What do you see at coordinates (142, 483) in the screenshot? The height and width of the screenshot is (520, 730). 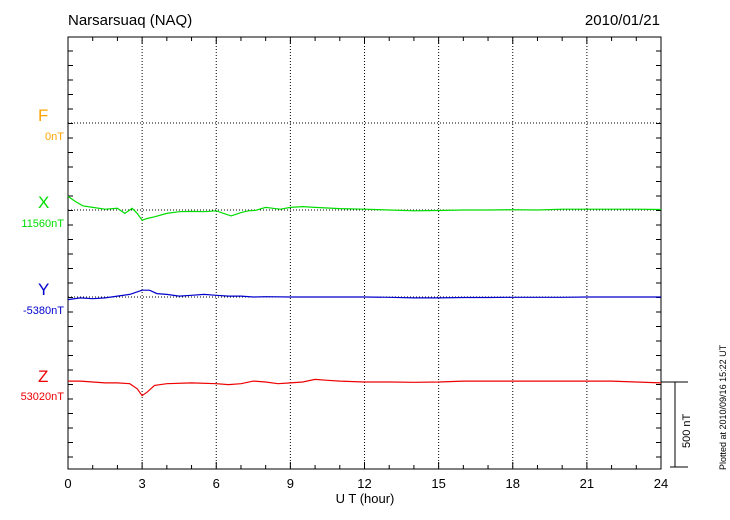 I see `x-tick-label: 3` at bounding box center [142, 483].